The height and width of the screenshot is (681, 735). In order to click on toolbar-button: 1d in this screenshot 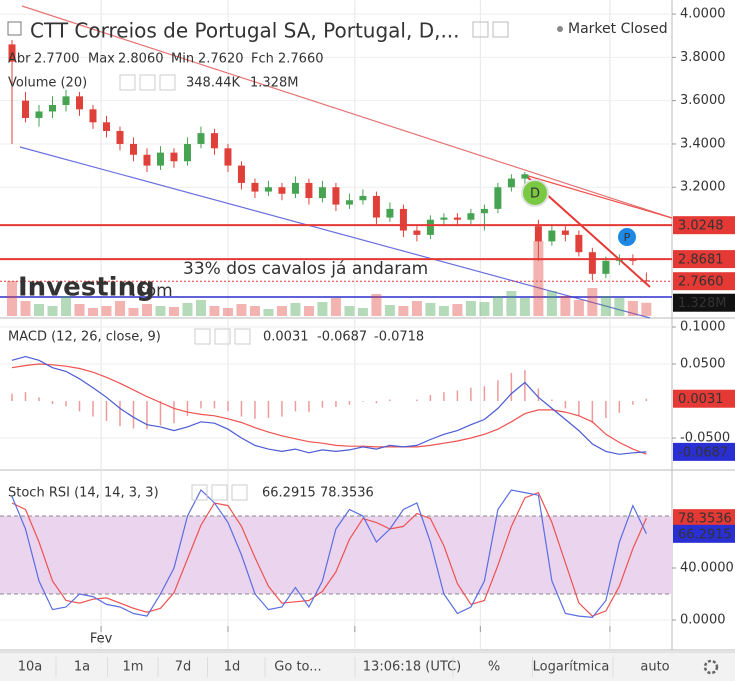, I will do `click(232, 667)`.